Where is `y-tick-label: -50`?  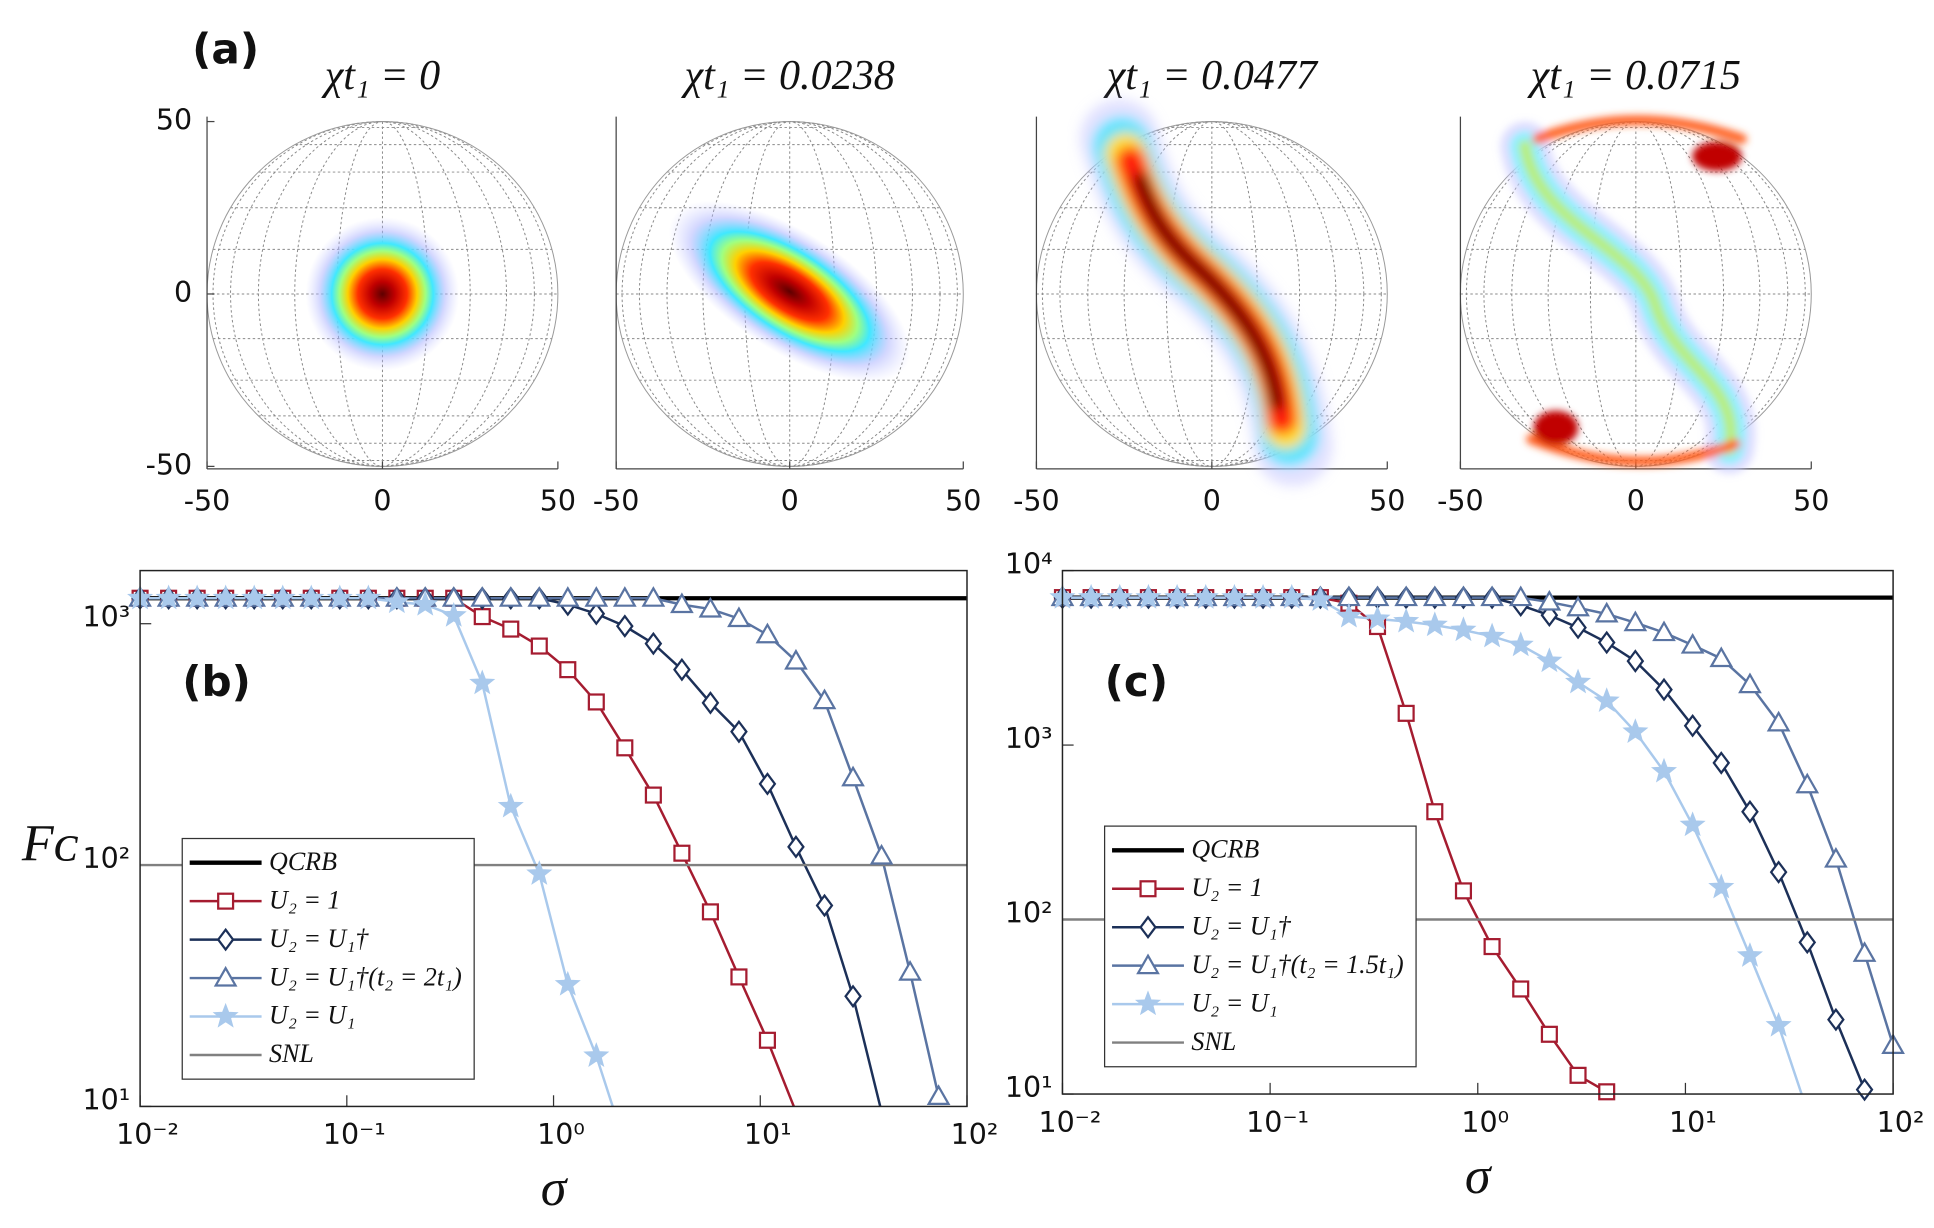 y-tick-label: -50 is located at coordinates (169, 464).